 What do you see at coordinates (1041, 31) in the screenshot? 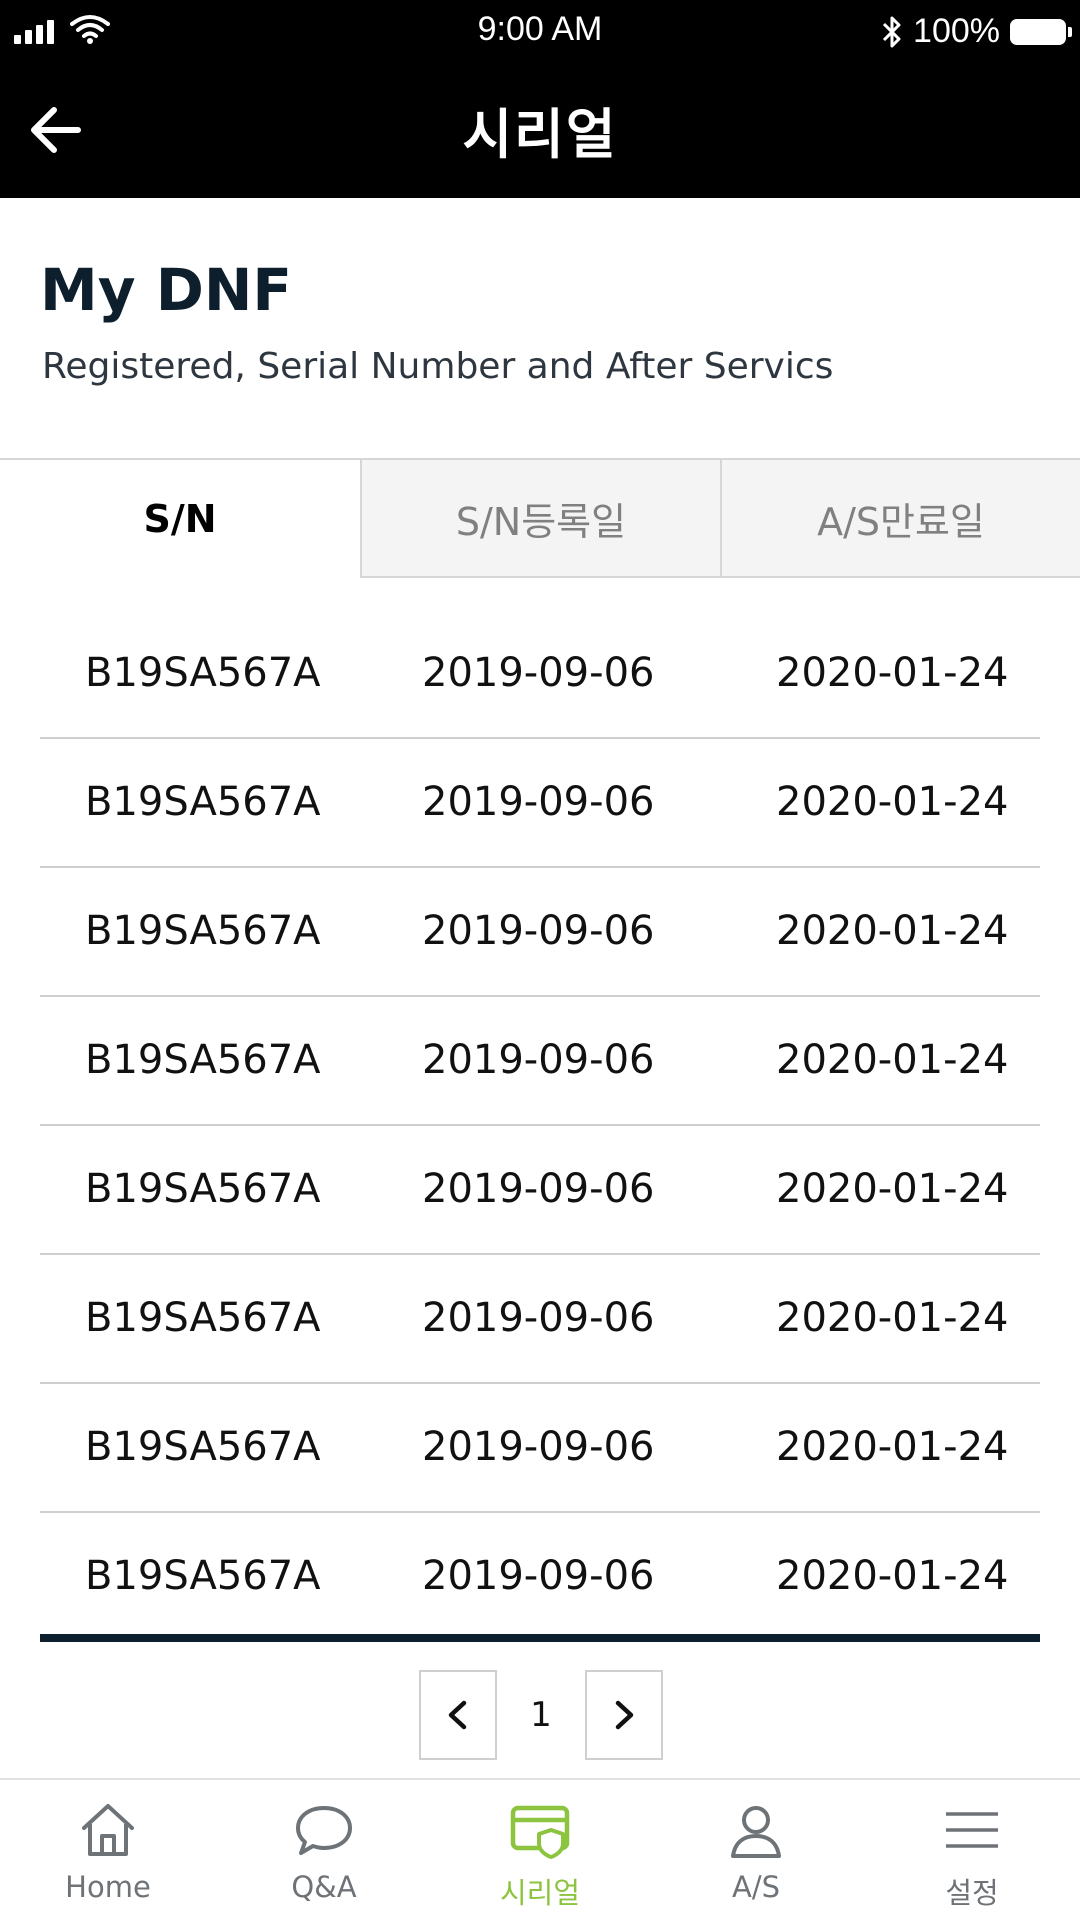
I see `battery-icon` at bounding box center [1041, 31].